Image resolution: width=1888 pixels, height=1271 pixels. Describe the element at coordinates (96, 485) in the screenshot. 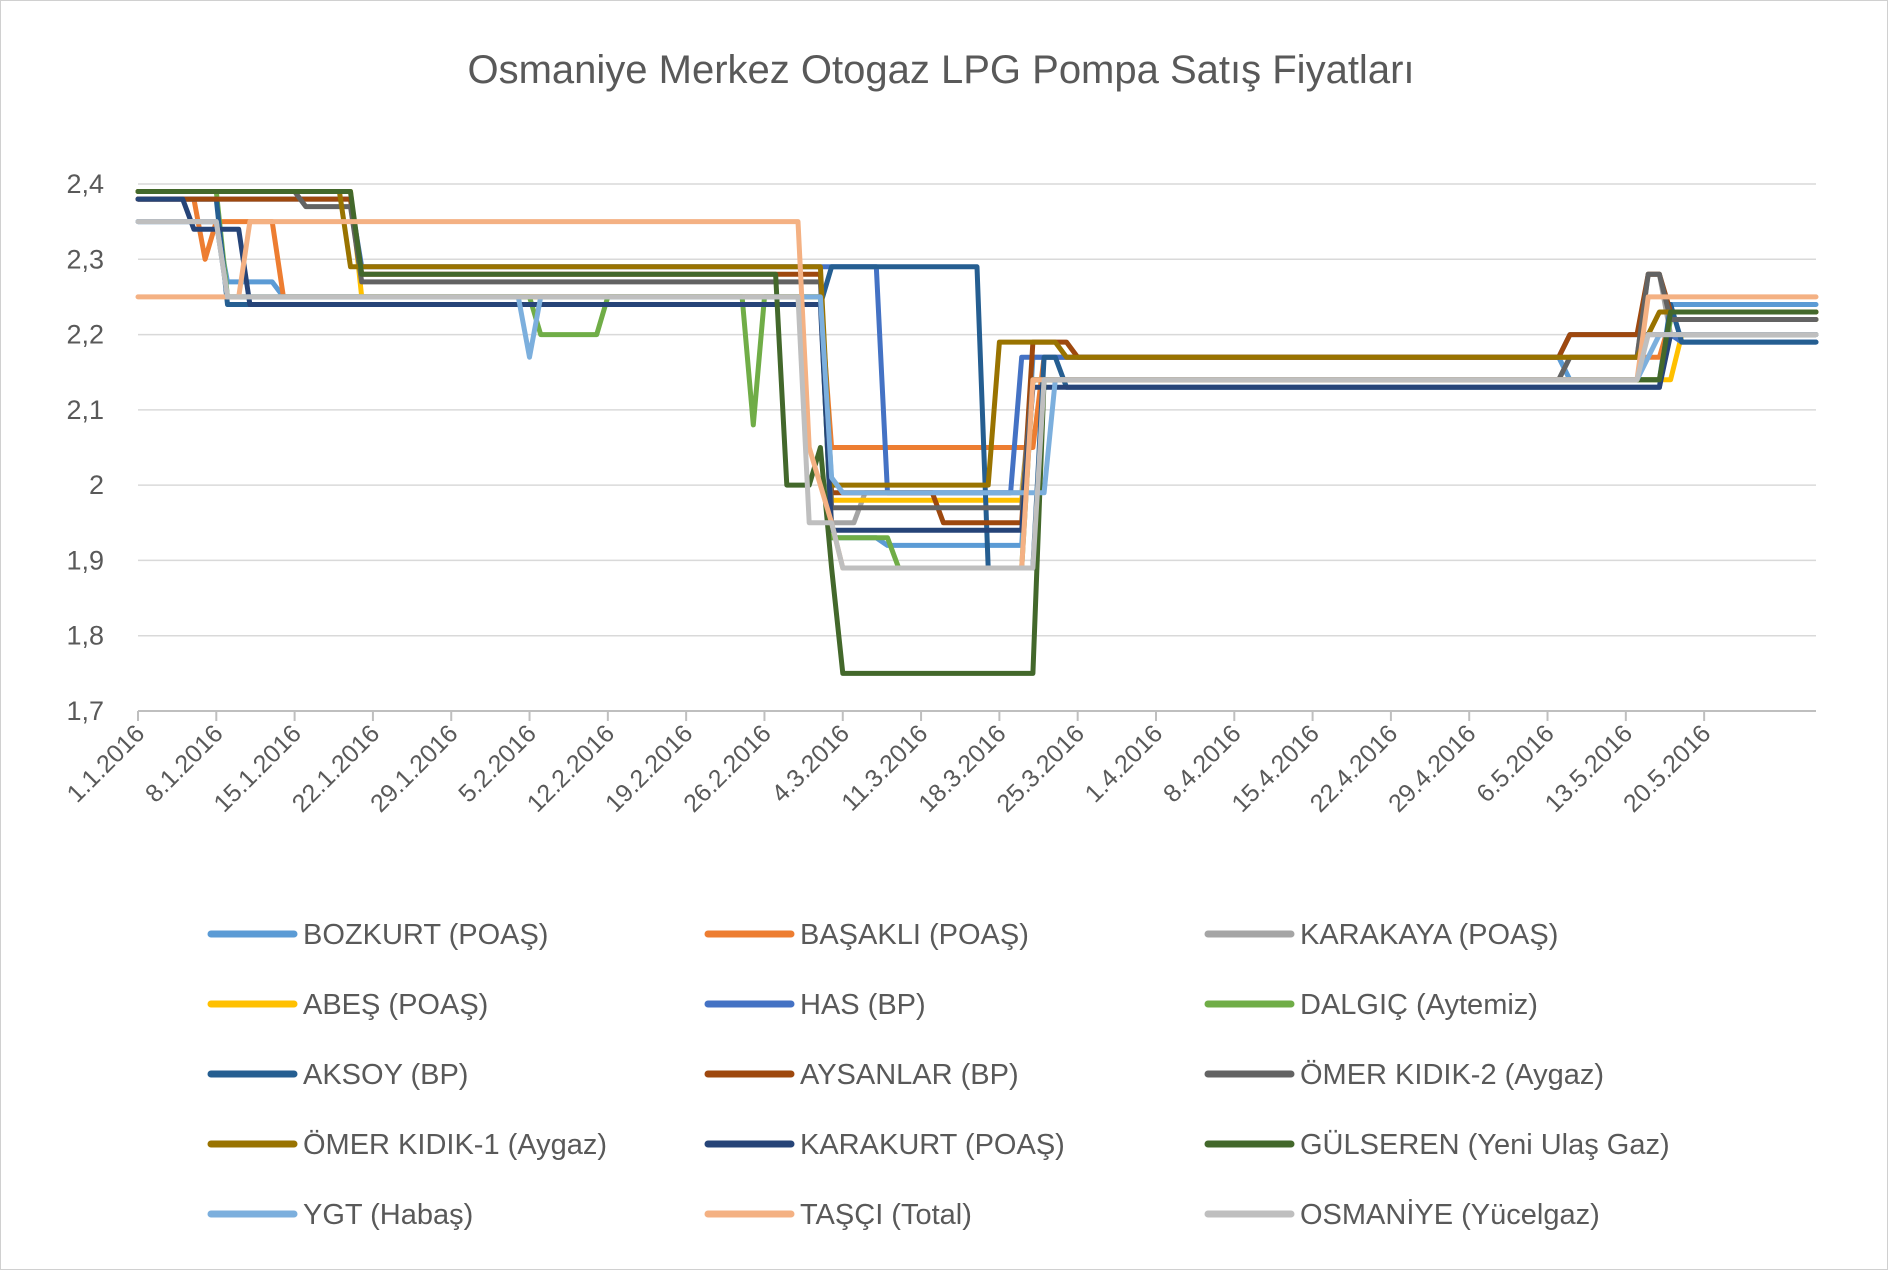

I see `y-tick-label: 2` at that location.